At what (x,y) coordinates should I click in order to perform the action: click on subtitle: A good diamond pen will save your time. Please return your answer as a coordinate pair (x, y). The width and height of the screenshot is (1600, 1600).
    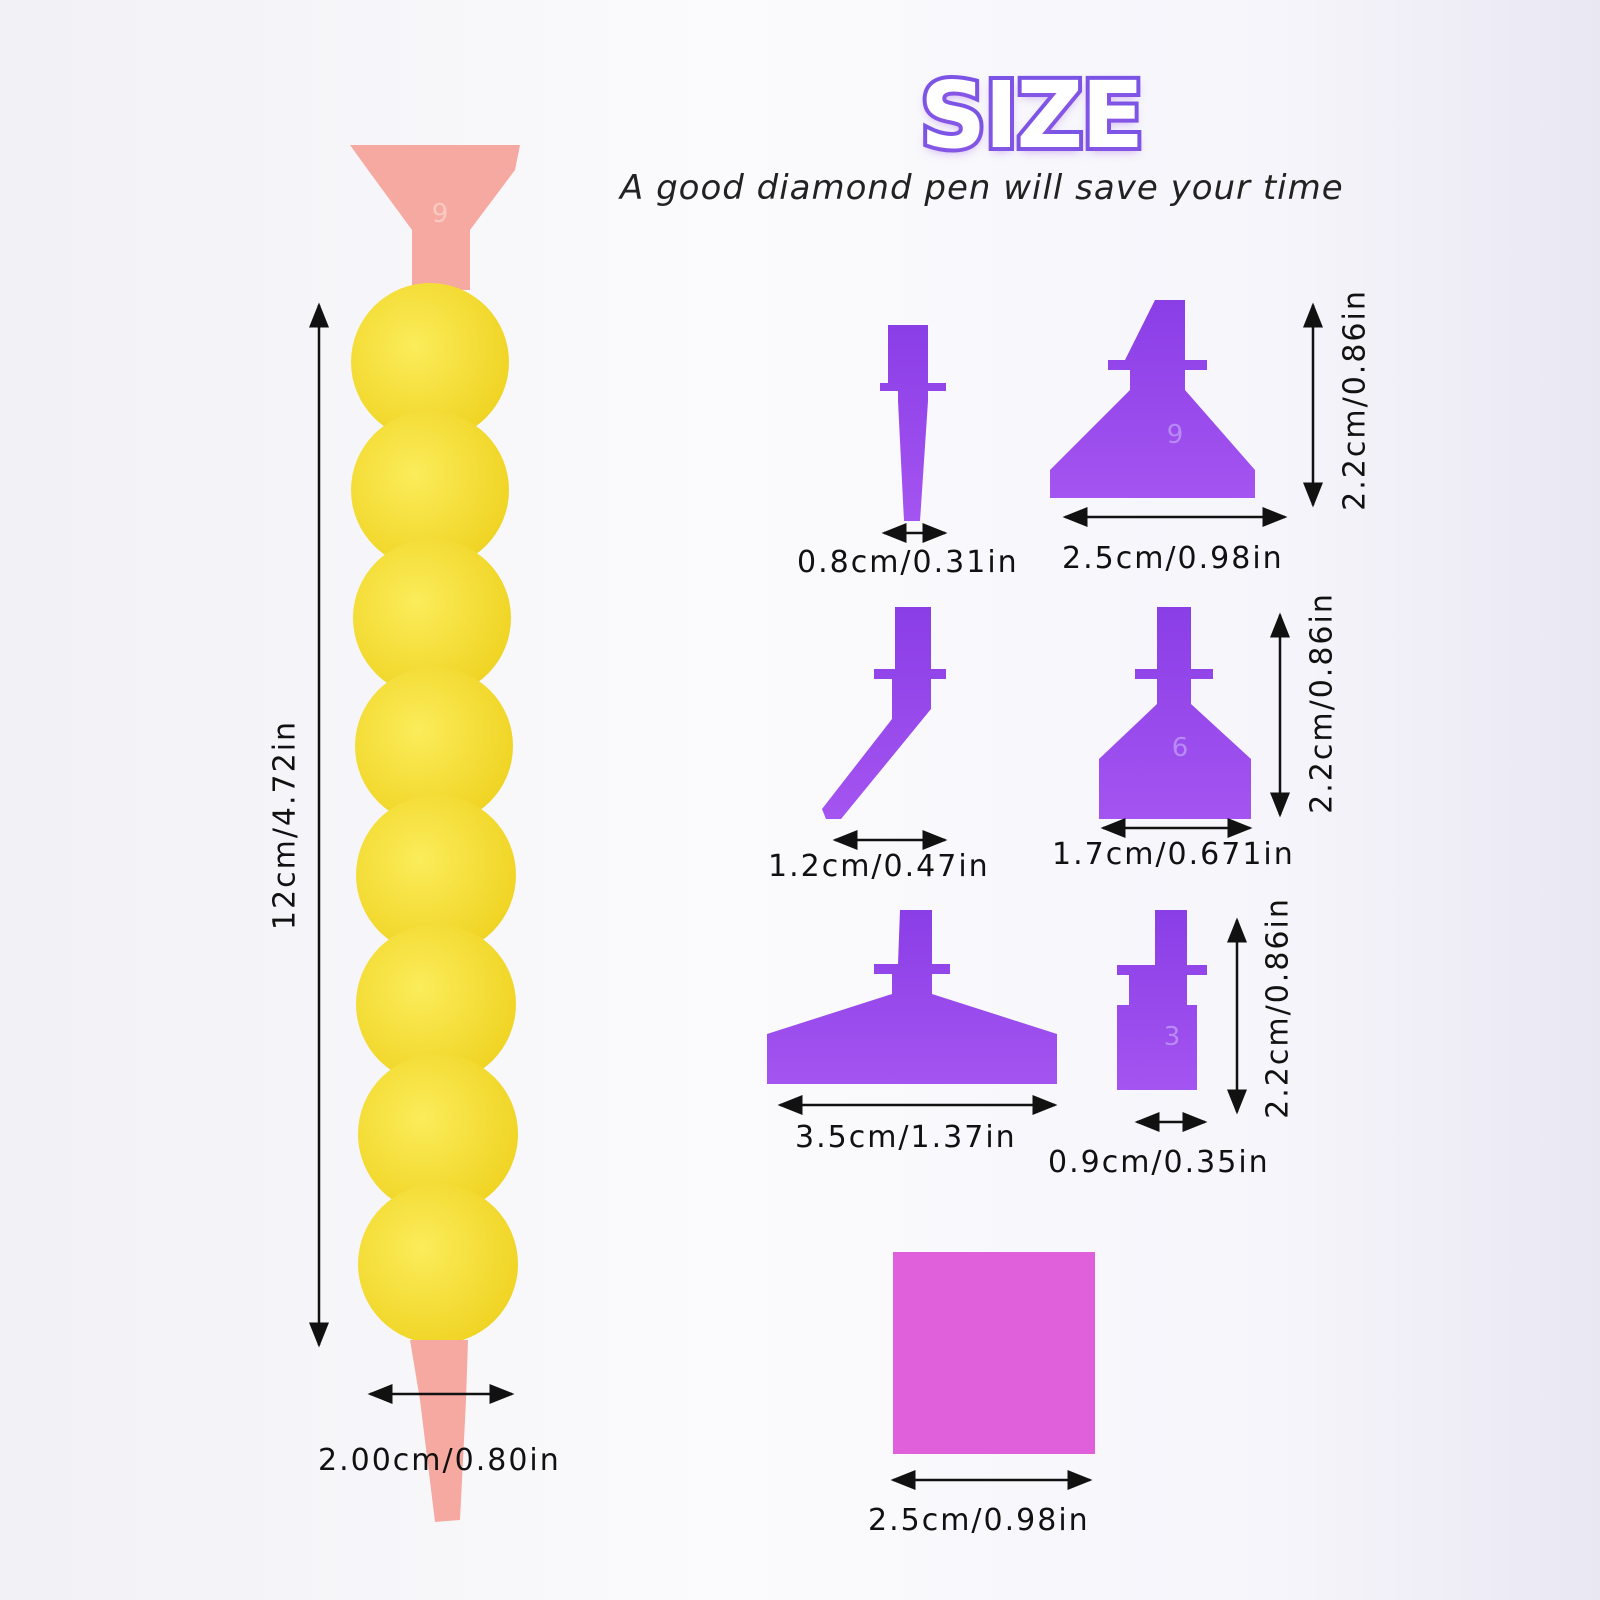
    Looking at the image, I should click on (982, 188).